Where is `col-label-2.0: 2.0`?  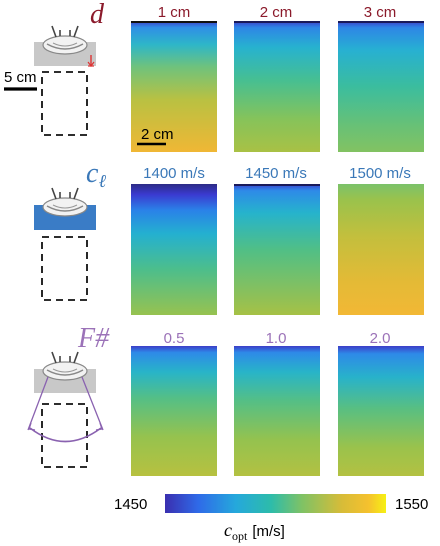 col-label-2.0: 2.0 is located at coordinates (380, 338).